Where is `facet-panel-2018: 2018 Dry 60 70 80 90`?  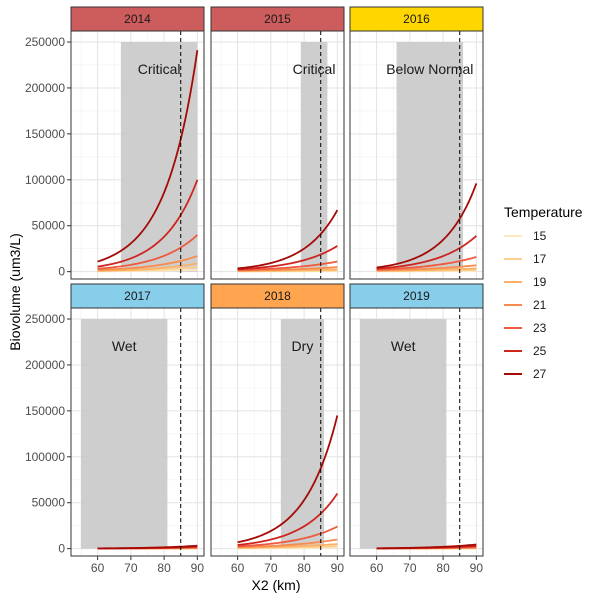 facet-panel-2018: 2018 Dry 60 70 80 90 is located at coordinates (277, 429).